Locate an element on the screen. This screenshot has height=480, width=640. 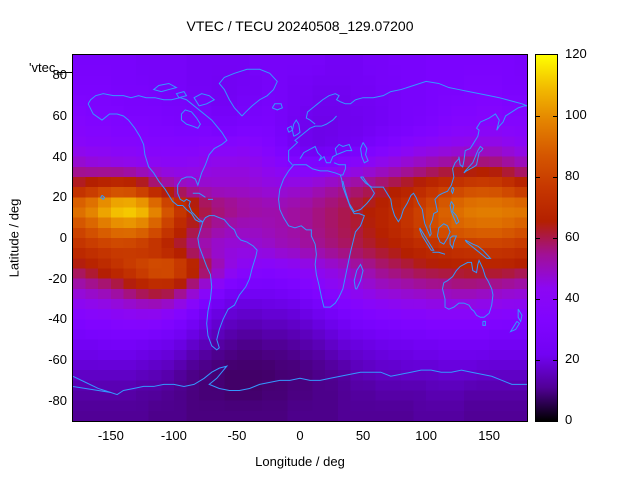
key-label: 'vtec_ is located at coordinates (46, 67).